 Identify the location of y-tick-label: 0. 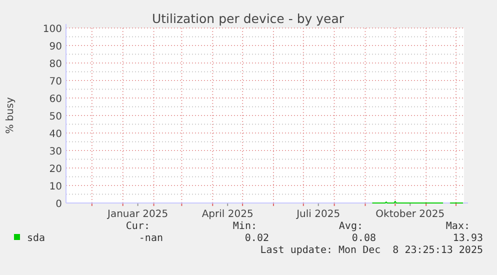
(59, 204).